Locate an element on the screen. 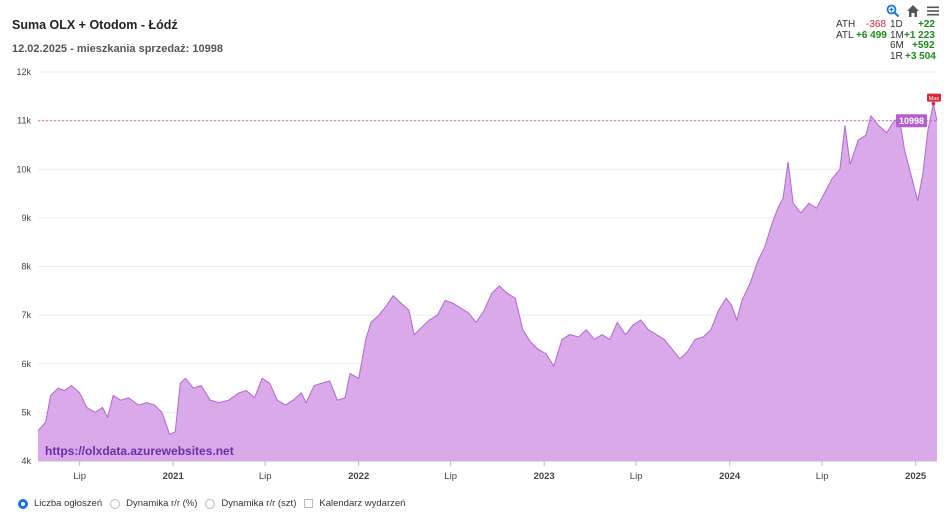  max-badge: Max is located at coordinates (934, 99).